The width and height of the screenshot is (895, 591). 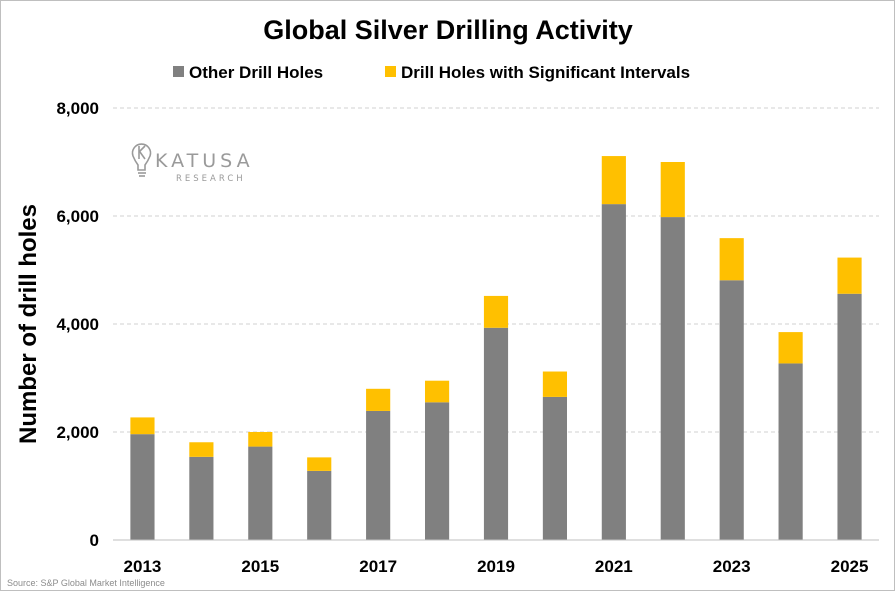 What do you see at coordinates (437, 391) in the screenshot?
I see `bar-significant-intervals-2018` at bounding box center [437, 391].